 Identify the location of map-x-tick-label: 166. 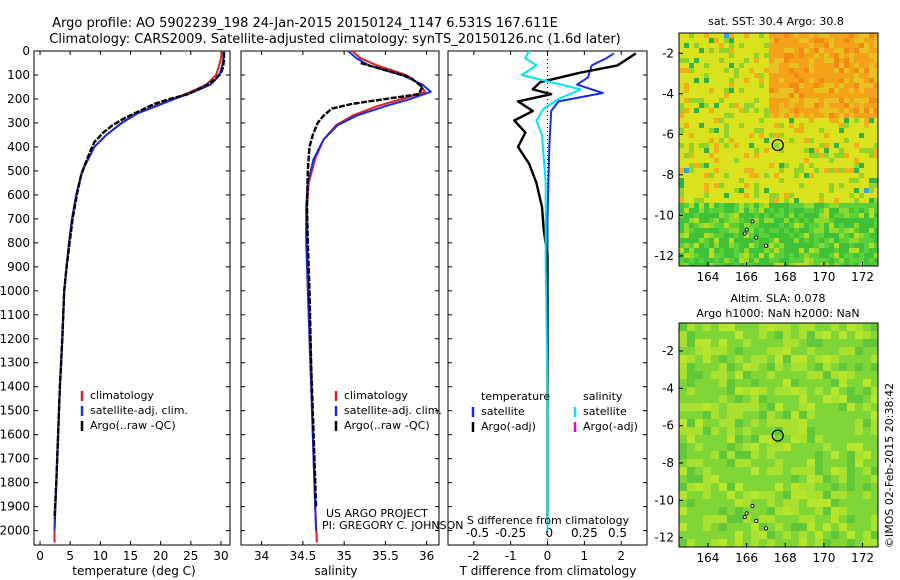
(746, 277).